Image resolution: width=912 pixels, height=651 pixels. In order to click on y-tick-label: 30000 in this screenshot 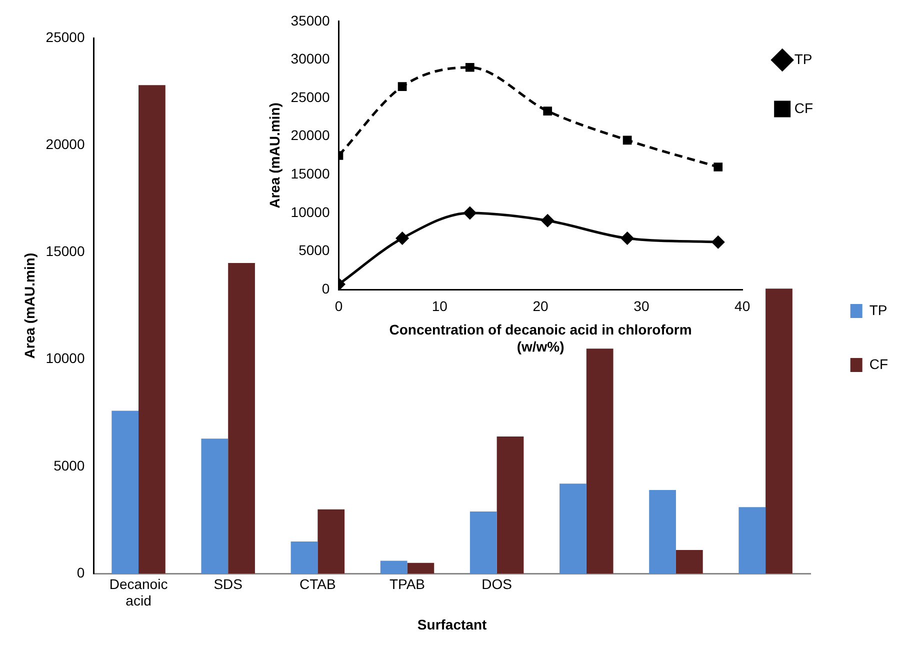, I will do `click(310, 58)`.